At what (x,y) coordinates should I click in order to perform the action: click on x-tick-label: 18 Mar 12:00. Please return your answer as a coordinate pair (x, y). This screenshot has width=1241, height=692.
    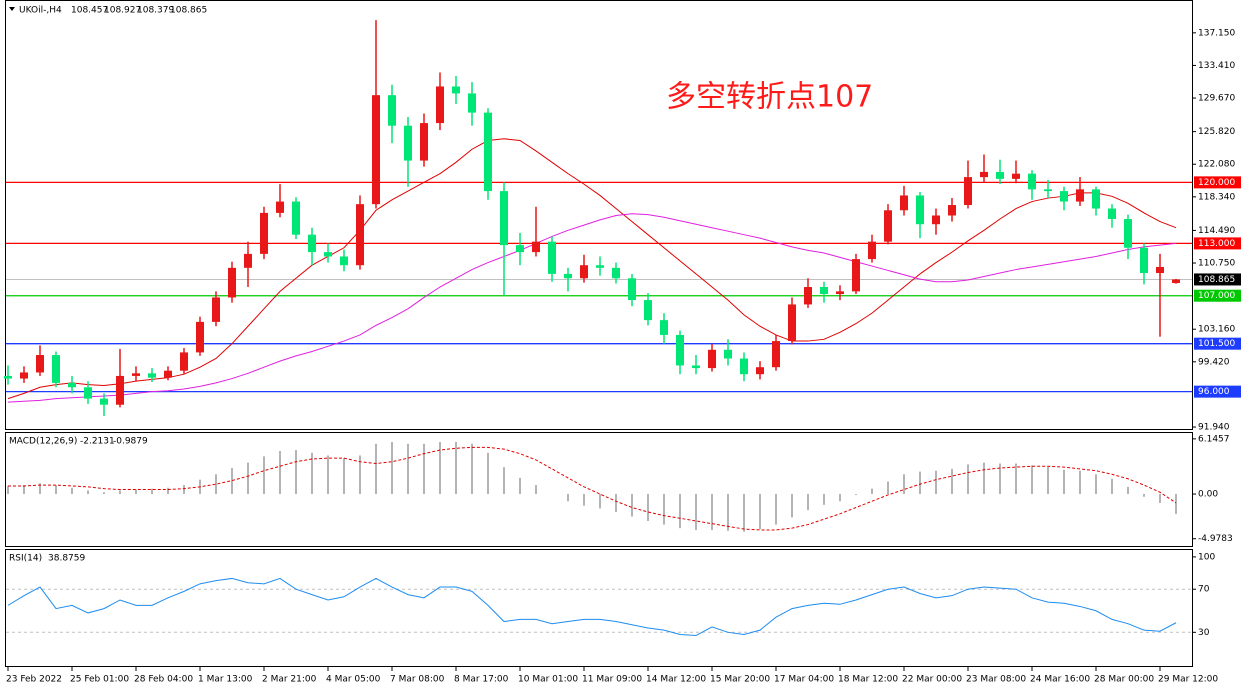
    Looking at the image, I should click on (868, 680).